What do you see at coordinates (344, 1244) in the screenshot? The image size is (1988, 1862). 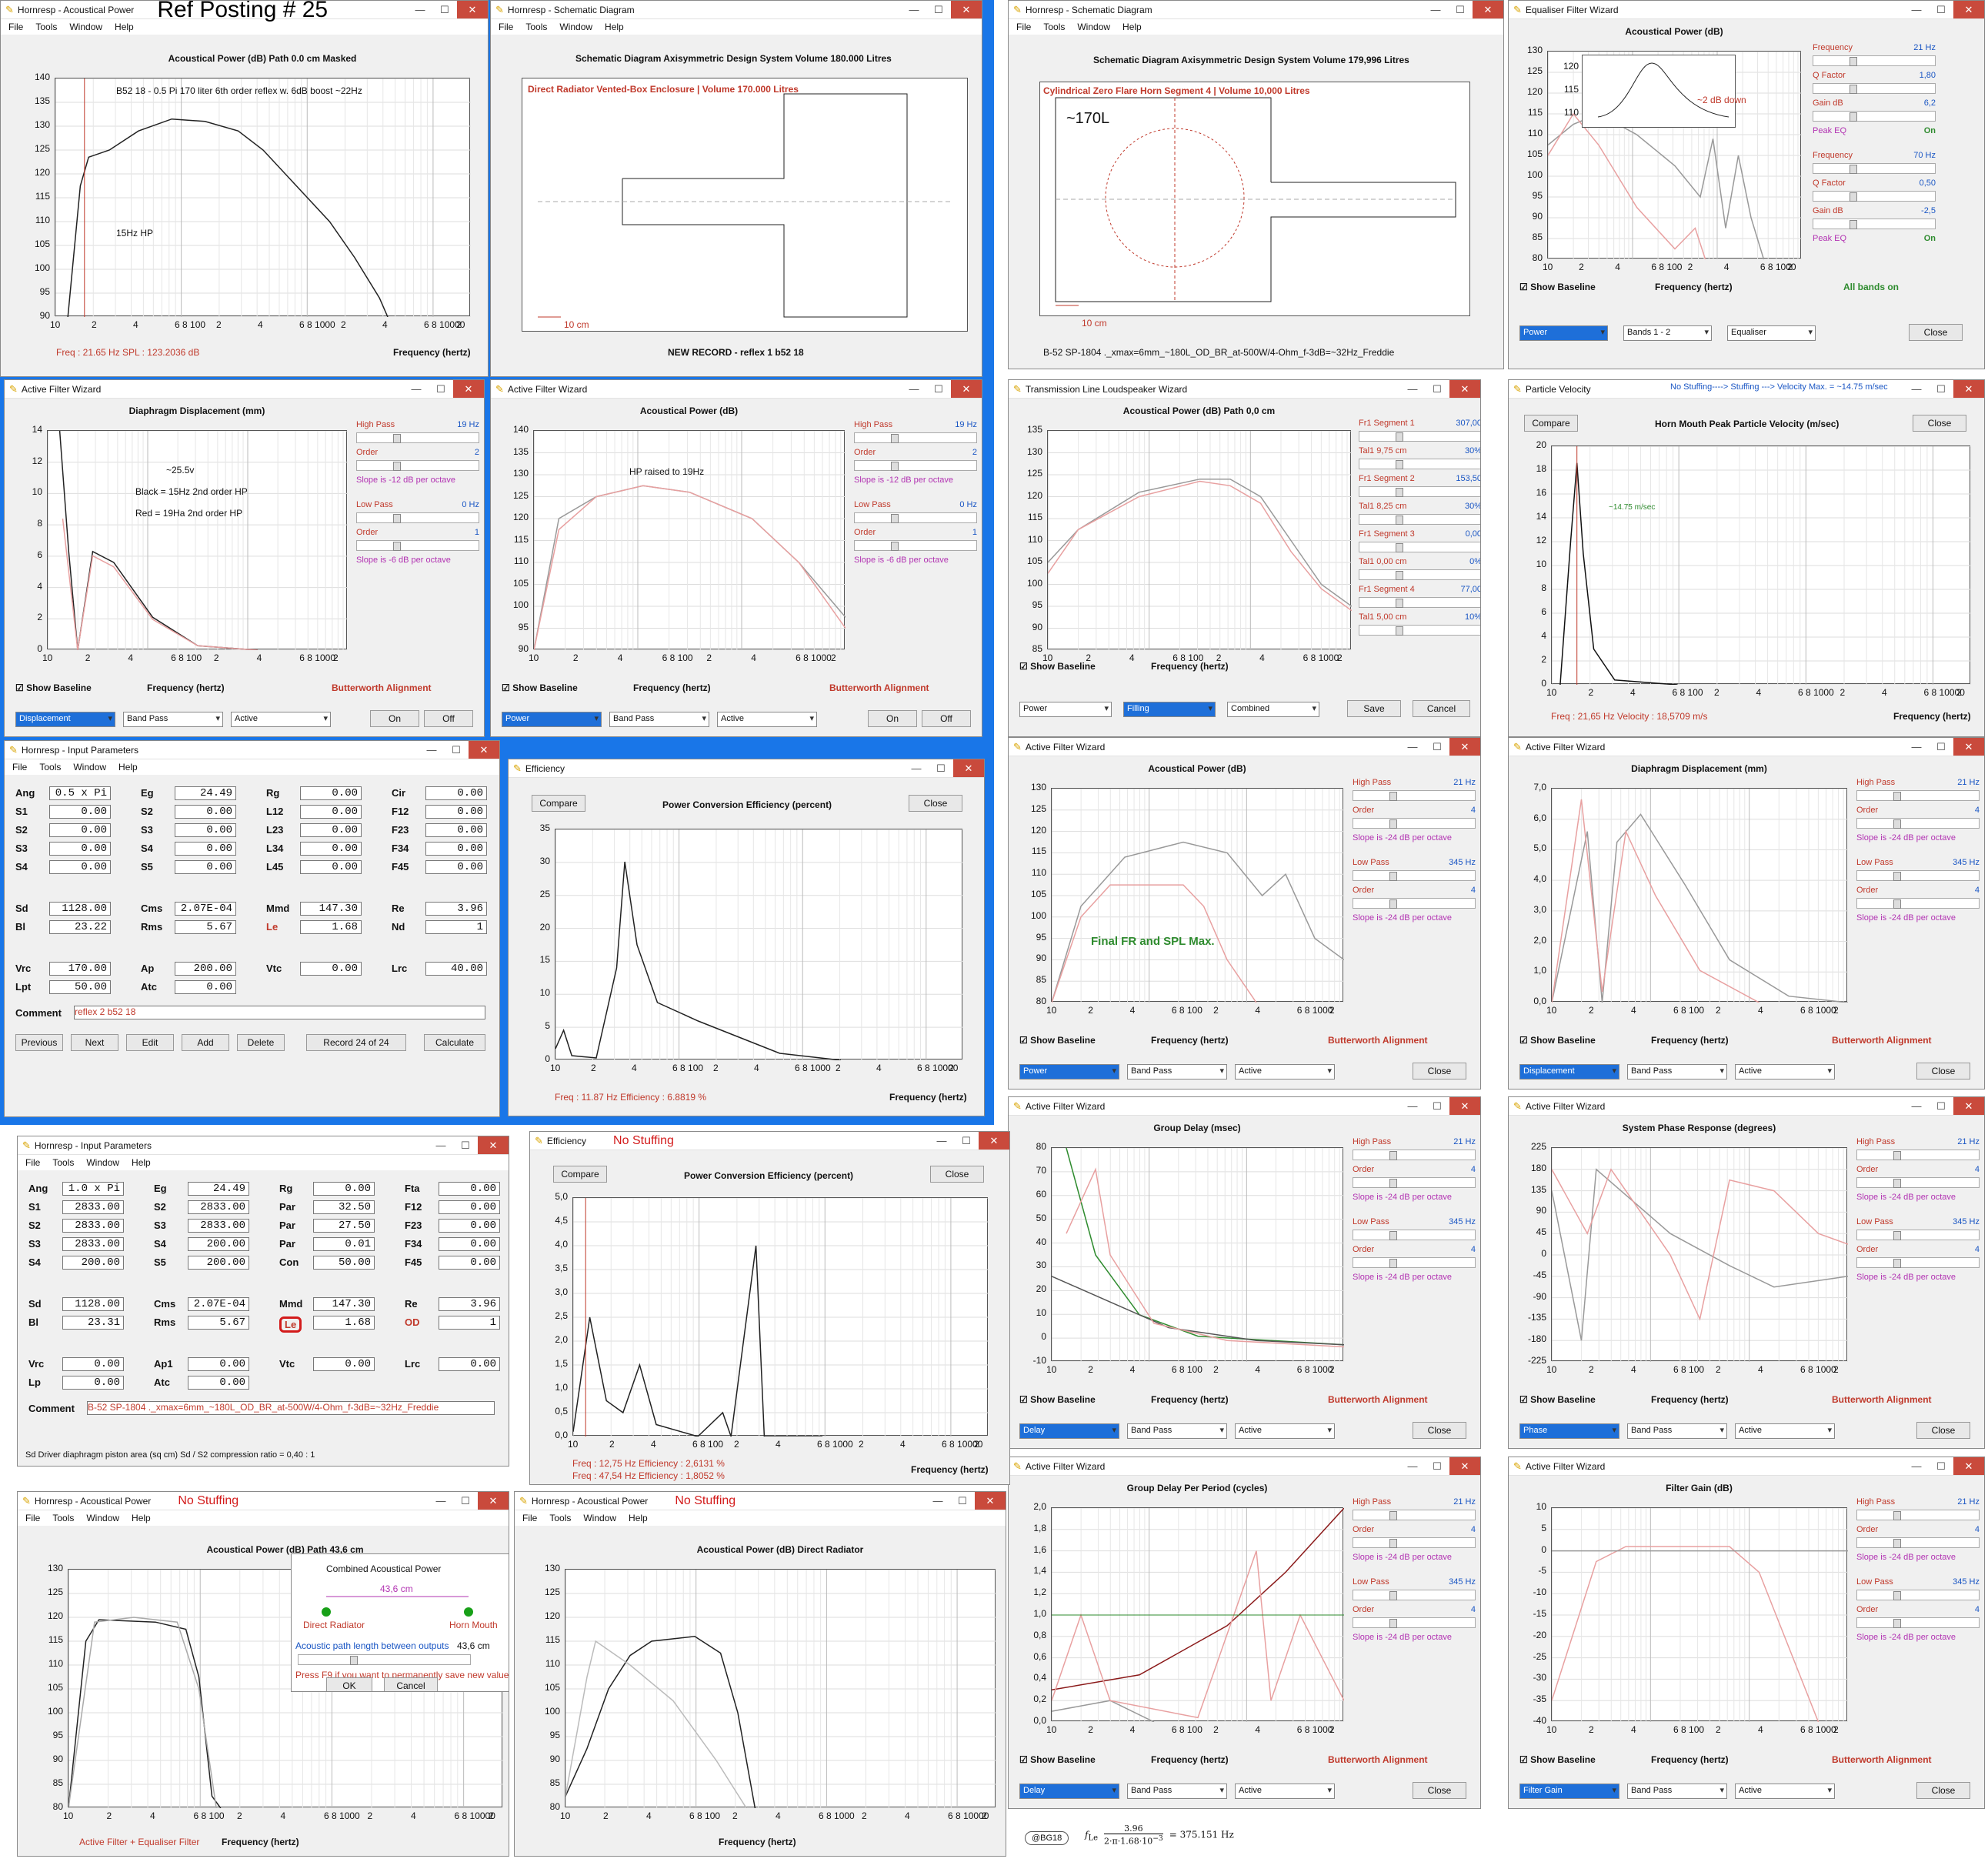 I see `param-field: 0.01` at bounding box center [344, 1244].